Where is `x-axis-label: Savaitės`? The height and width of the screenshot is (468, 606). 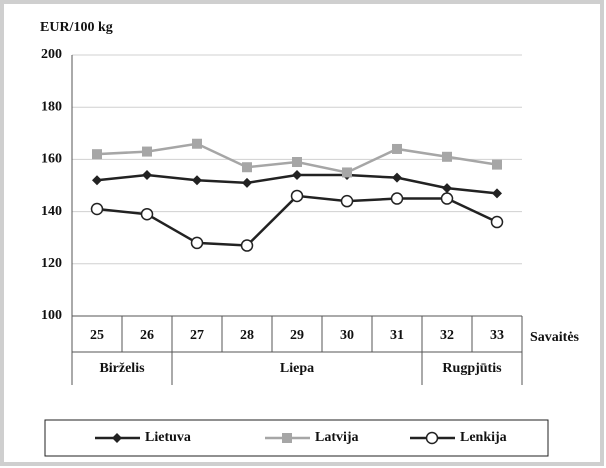 x-axis-label: Savaitės is located at coordinates (555, 337).